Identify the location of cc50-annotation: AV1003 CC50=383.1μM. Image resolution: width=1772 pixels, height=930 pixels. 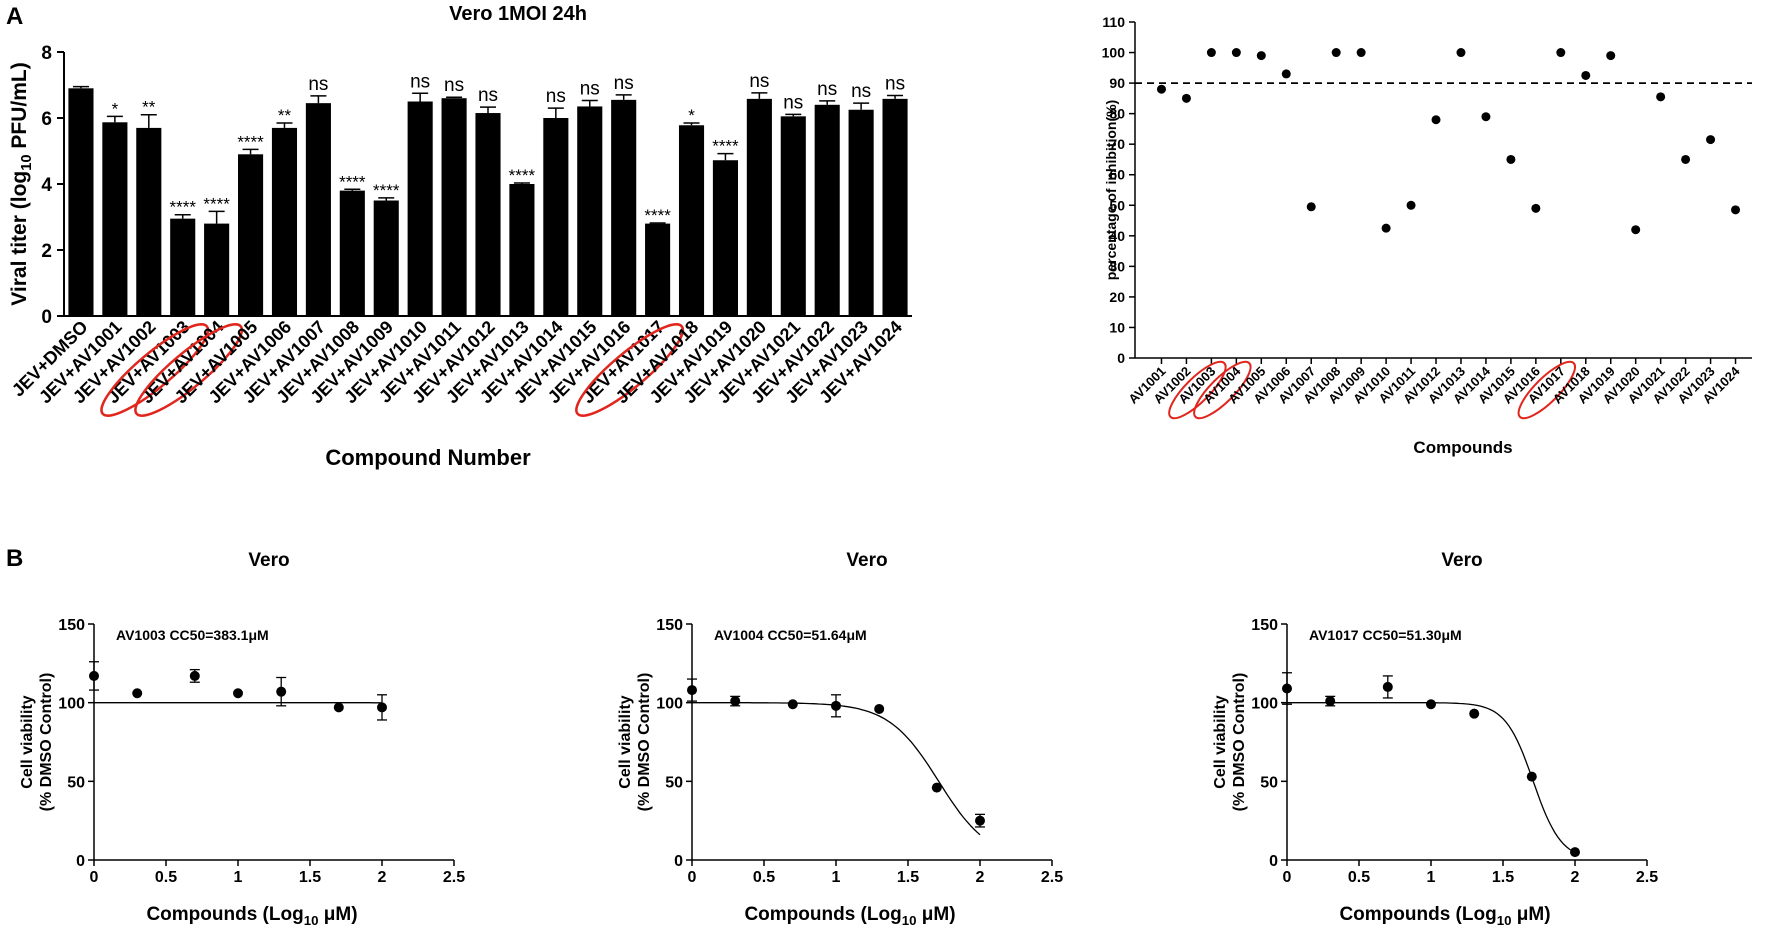
(192, 635).